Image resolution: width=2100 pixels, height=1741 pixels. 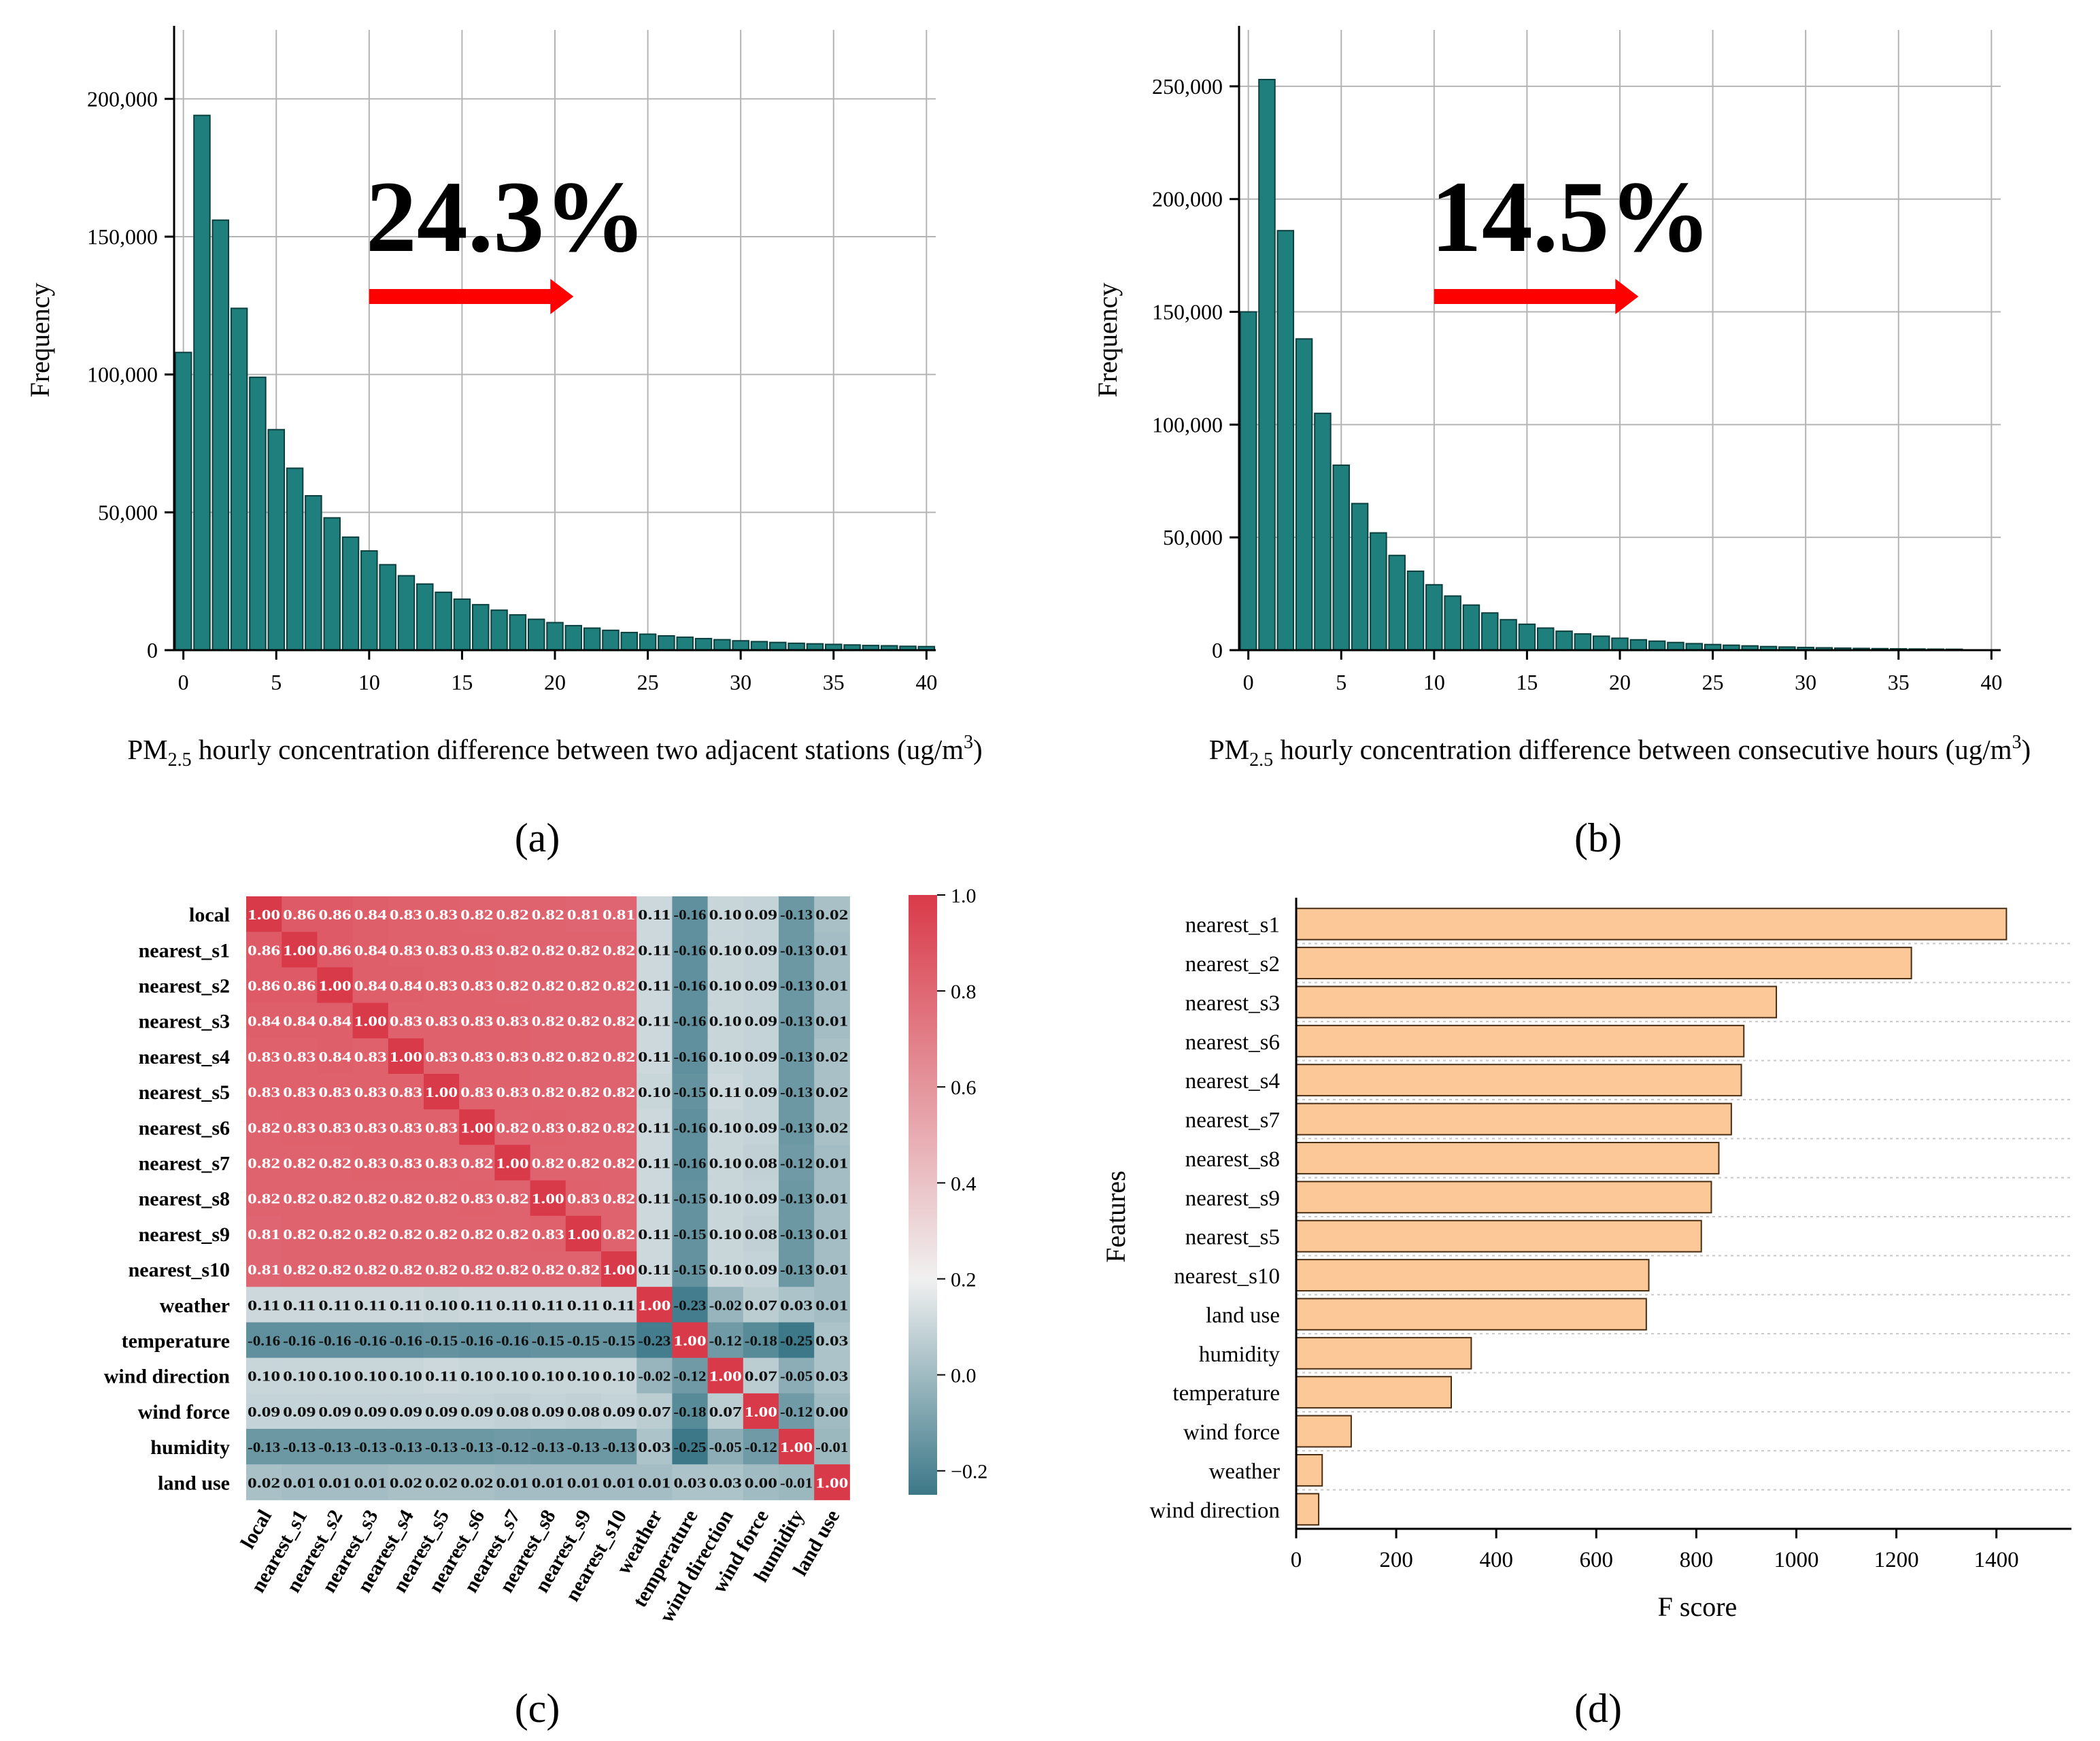 What do you see at coordinates (1697, 1560) in the screenshot?
I see `x-tick-label: 800` at bounding box center [1697, 1560].